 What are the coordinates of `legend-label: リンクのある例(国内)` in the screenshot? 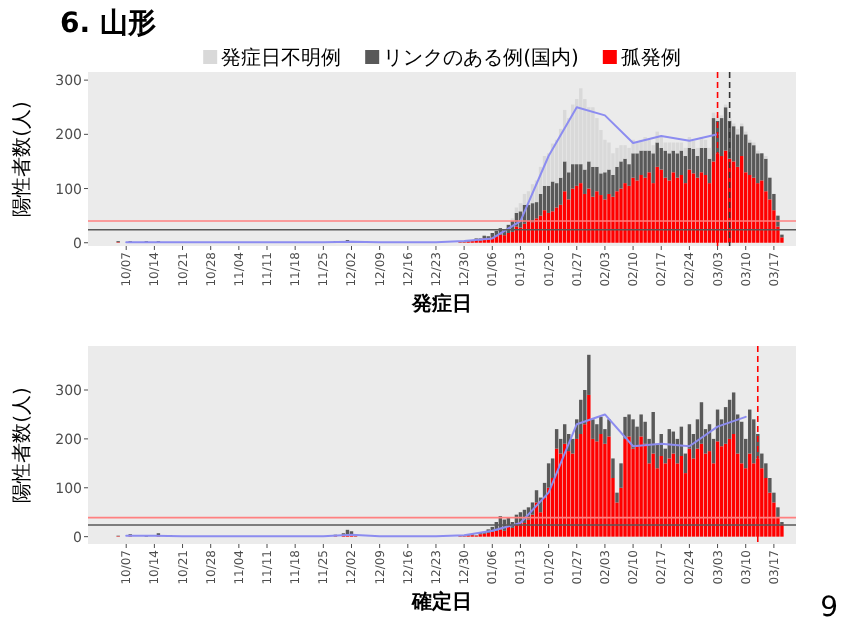 It's located at (481, 58).